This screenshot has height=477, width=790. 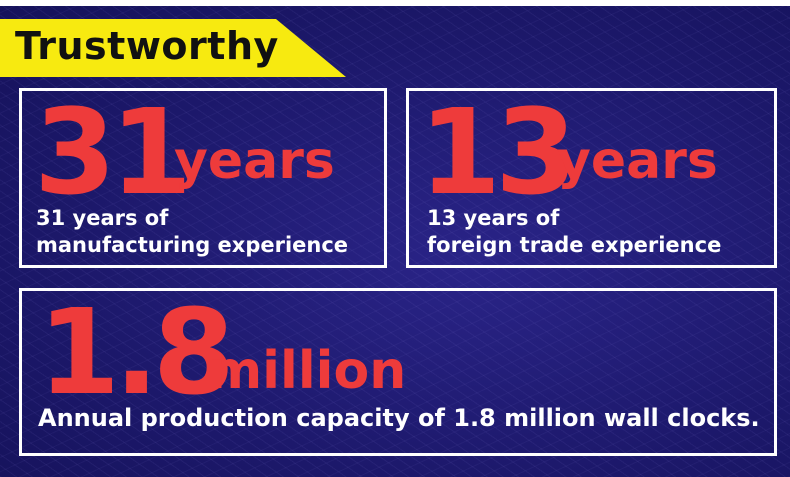 What do you see at coordinates (574, 245) in the screenshot?
I see `stat-description-line: foreign trade experience` at bounding box center [574, 245].